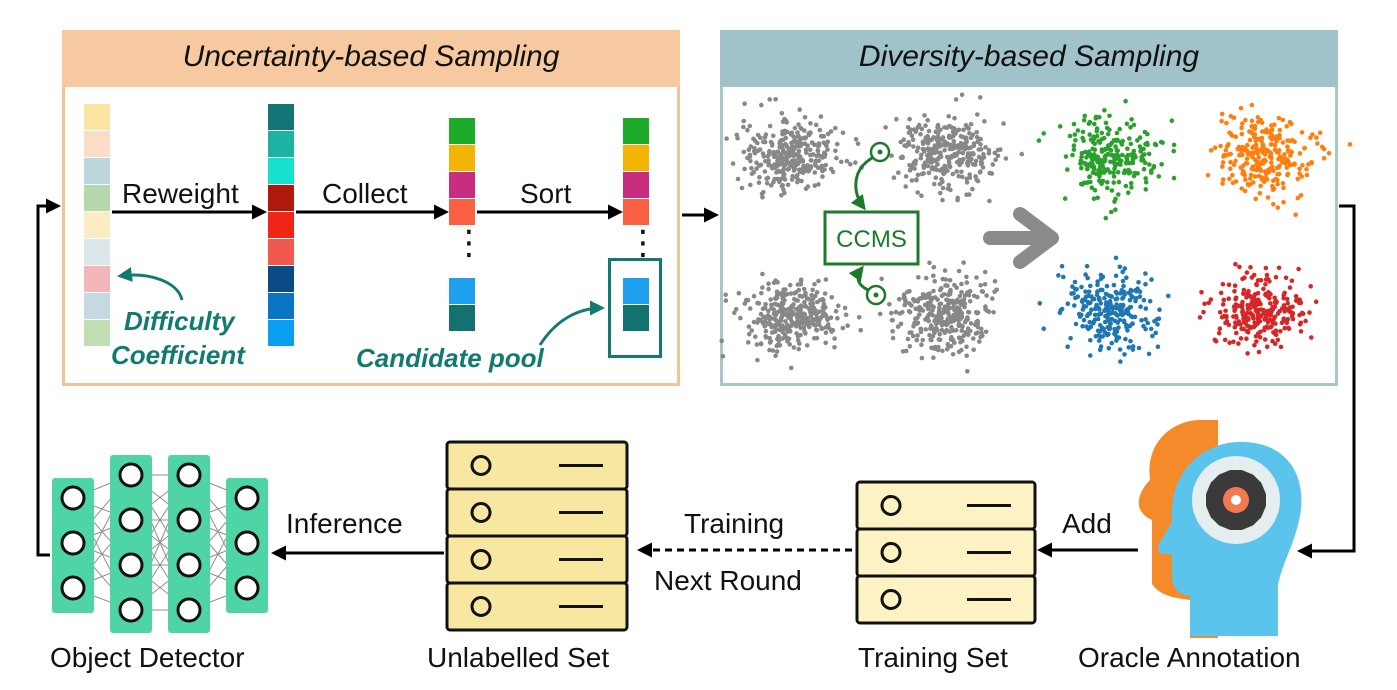 Image resolution: width=1397 pixels, height=690 pixels. Describe the element at coordinates (150, 283) in the screenshot. I see `difficulty-arrow` at that location.